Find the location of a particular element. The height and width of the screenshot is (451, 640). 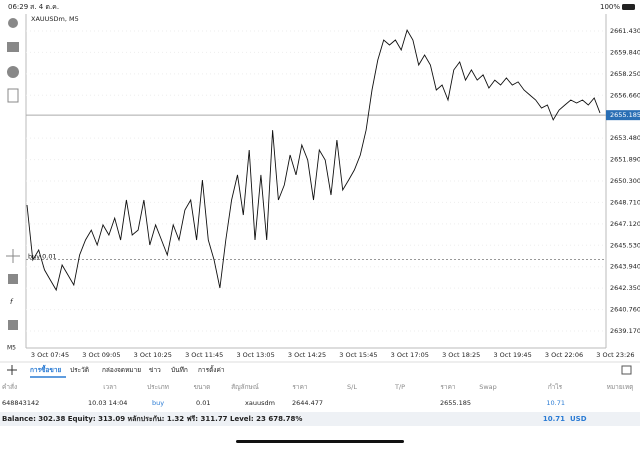

time-tick-label: 3 Oct 17:05 is located at coordinates (410, 355).